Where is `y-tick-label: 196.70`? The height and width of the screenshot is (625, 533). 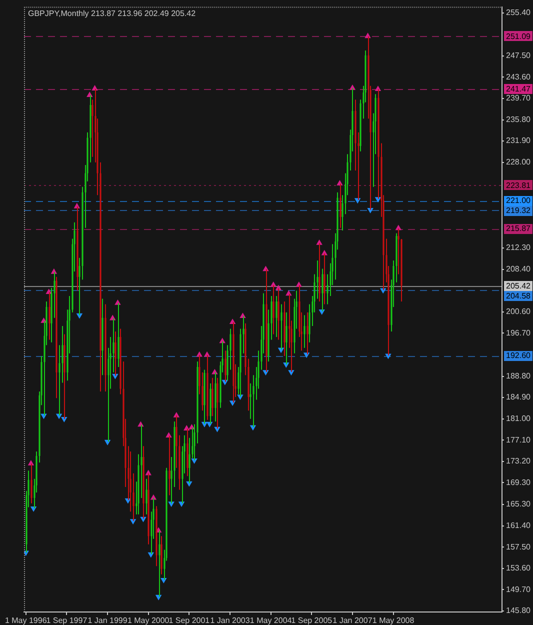 y-tick-label: 196.70 is located at coordinates (519, 333).